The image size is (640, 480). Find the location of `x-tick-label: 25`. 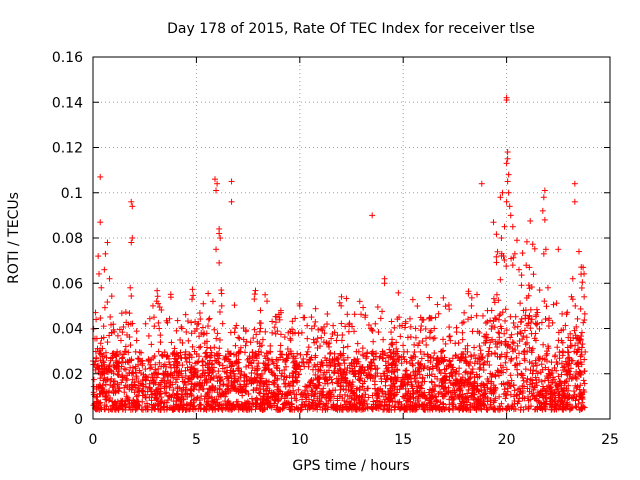

x-tick-label: 25 is located at coordinates (610, 440).